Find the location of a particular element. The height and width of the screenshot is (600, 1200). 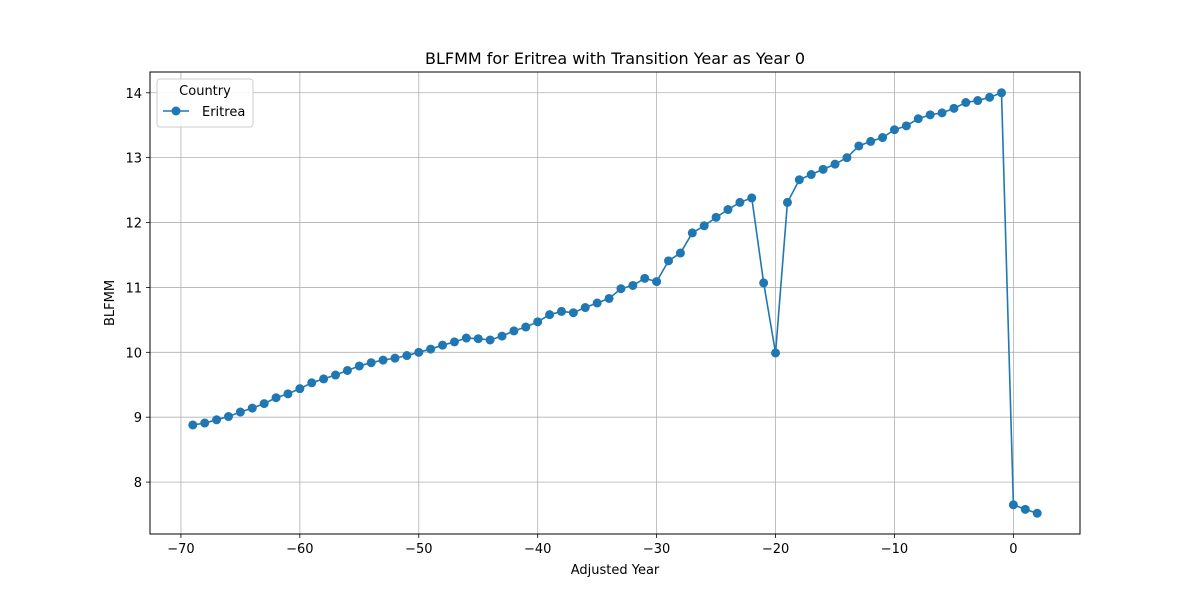

y-tick-label: 9 is located at coordinates (138, 418).